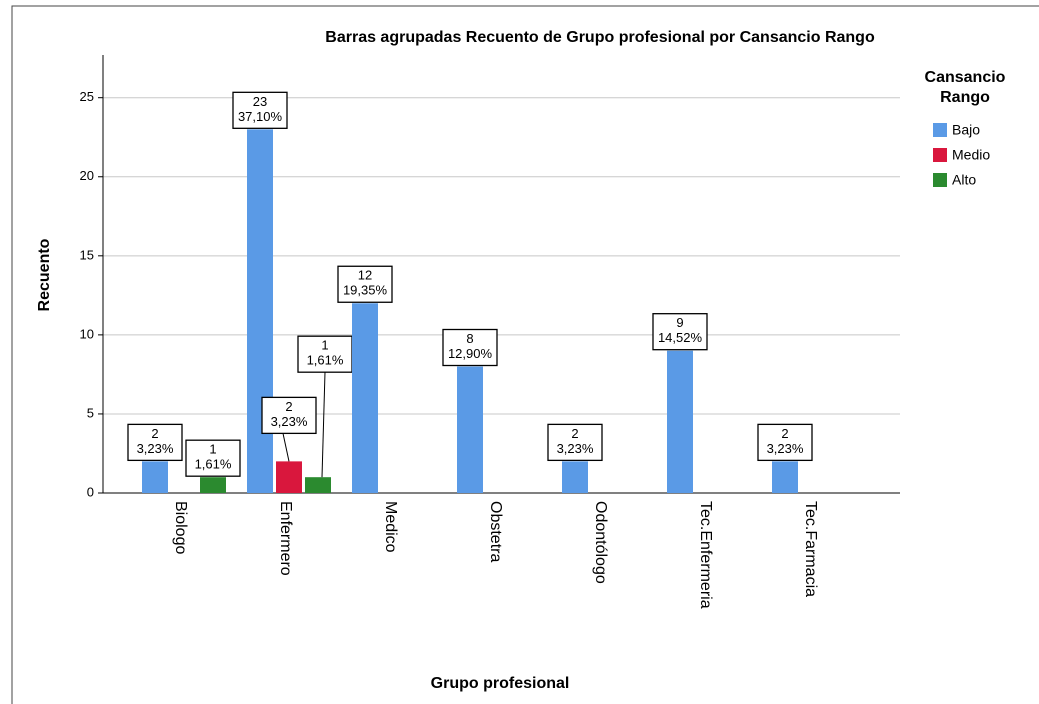  What do you see at coordinates (680, 337) in the screenshot?
I see `percent-label: 14,52%` at bounding box center [680, 337].